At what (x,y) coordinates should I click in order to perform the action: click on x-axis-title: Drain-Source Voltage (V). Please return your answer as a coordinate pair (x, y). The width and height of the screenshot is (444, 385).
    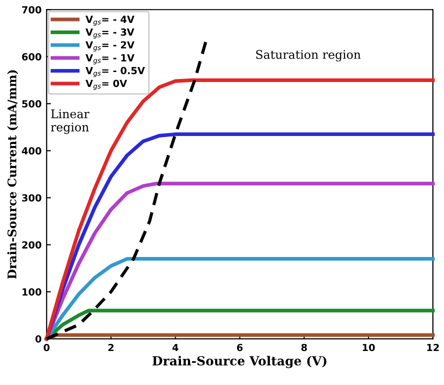
    Looking at the image, I should click on (239, 362).